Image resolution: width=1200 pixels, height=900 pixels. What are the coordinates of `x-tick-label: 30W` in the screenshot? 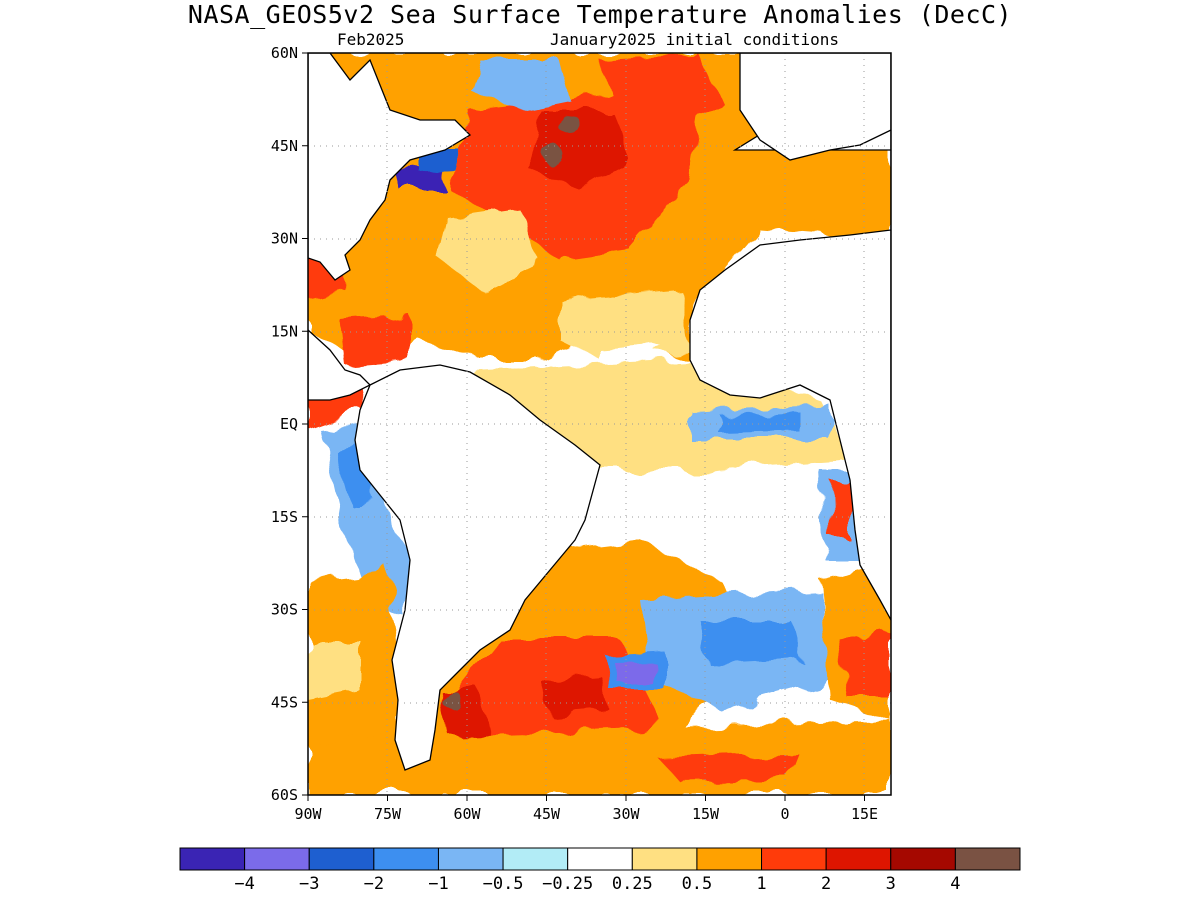 It's located at (626, 814).